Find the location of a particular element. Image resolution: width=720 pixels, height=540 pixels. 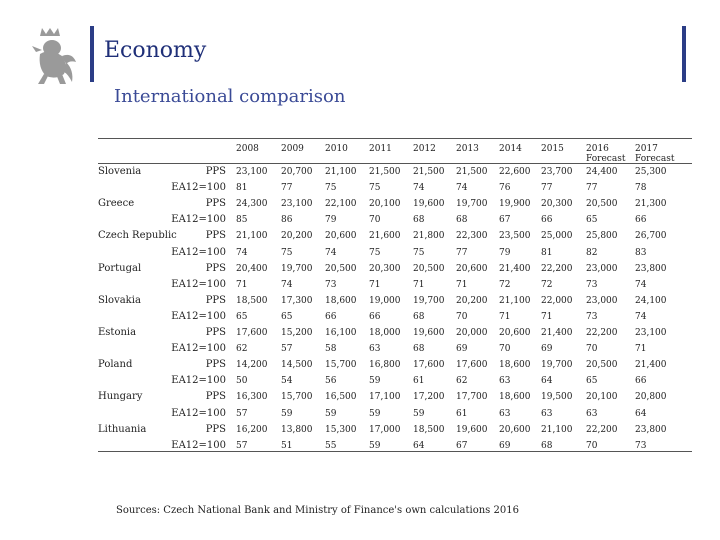

table-cell: 26,700 is located at coordinates (651, 236).